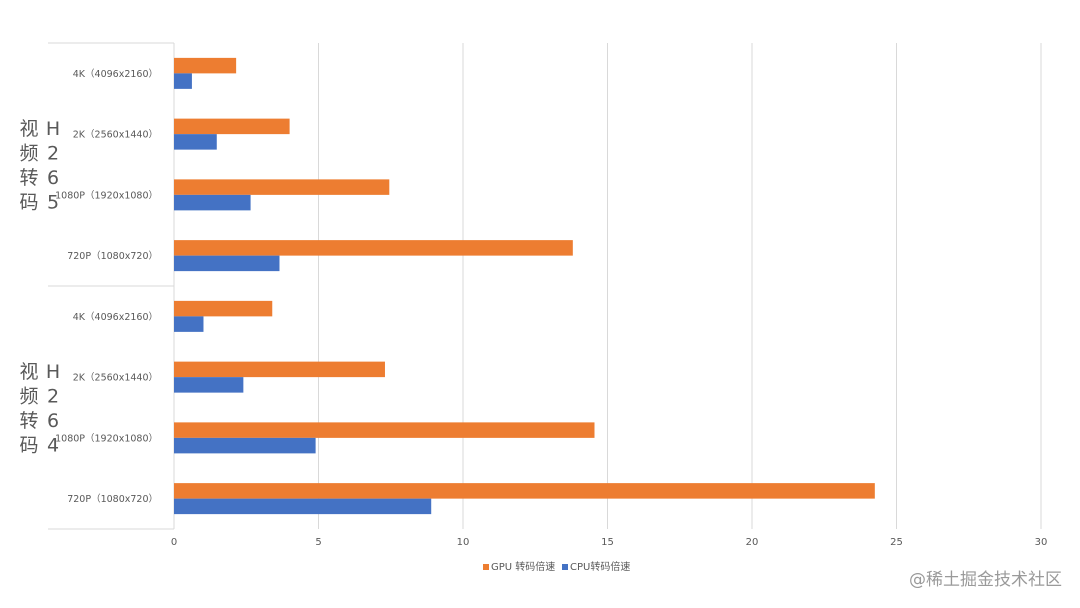 This screenshot has width=1080, height=608. I want to click on x-tick-label: 10, so click(463, 542).